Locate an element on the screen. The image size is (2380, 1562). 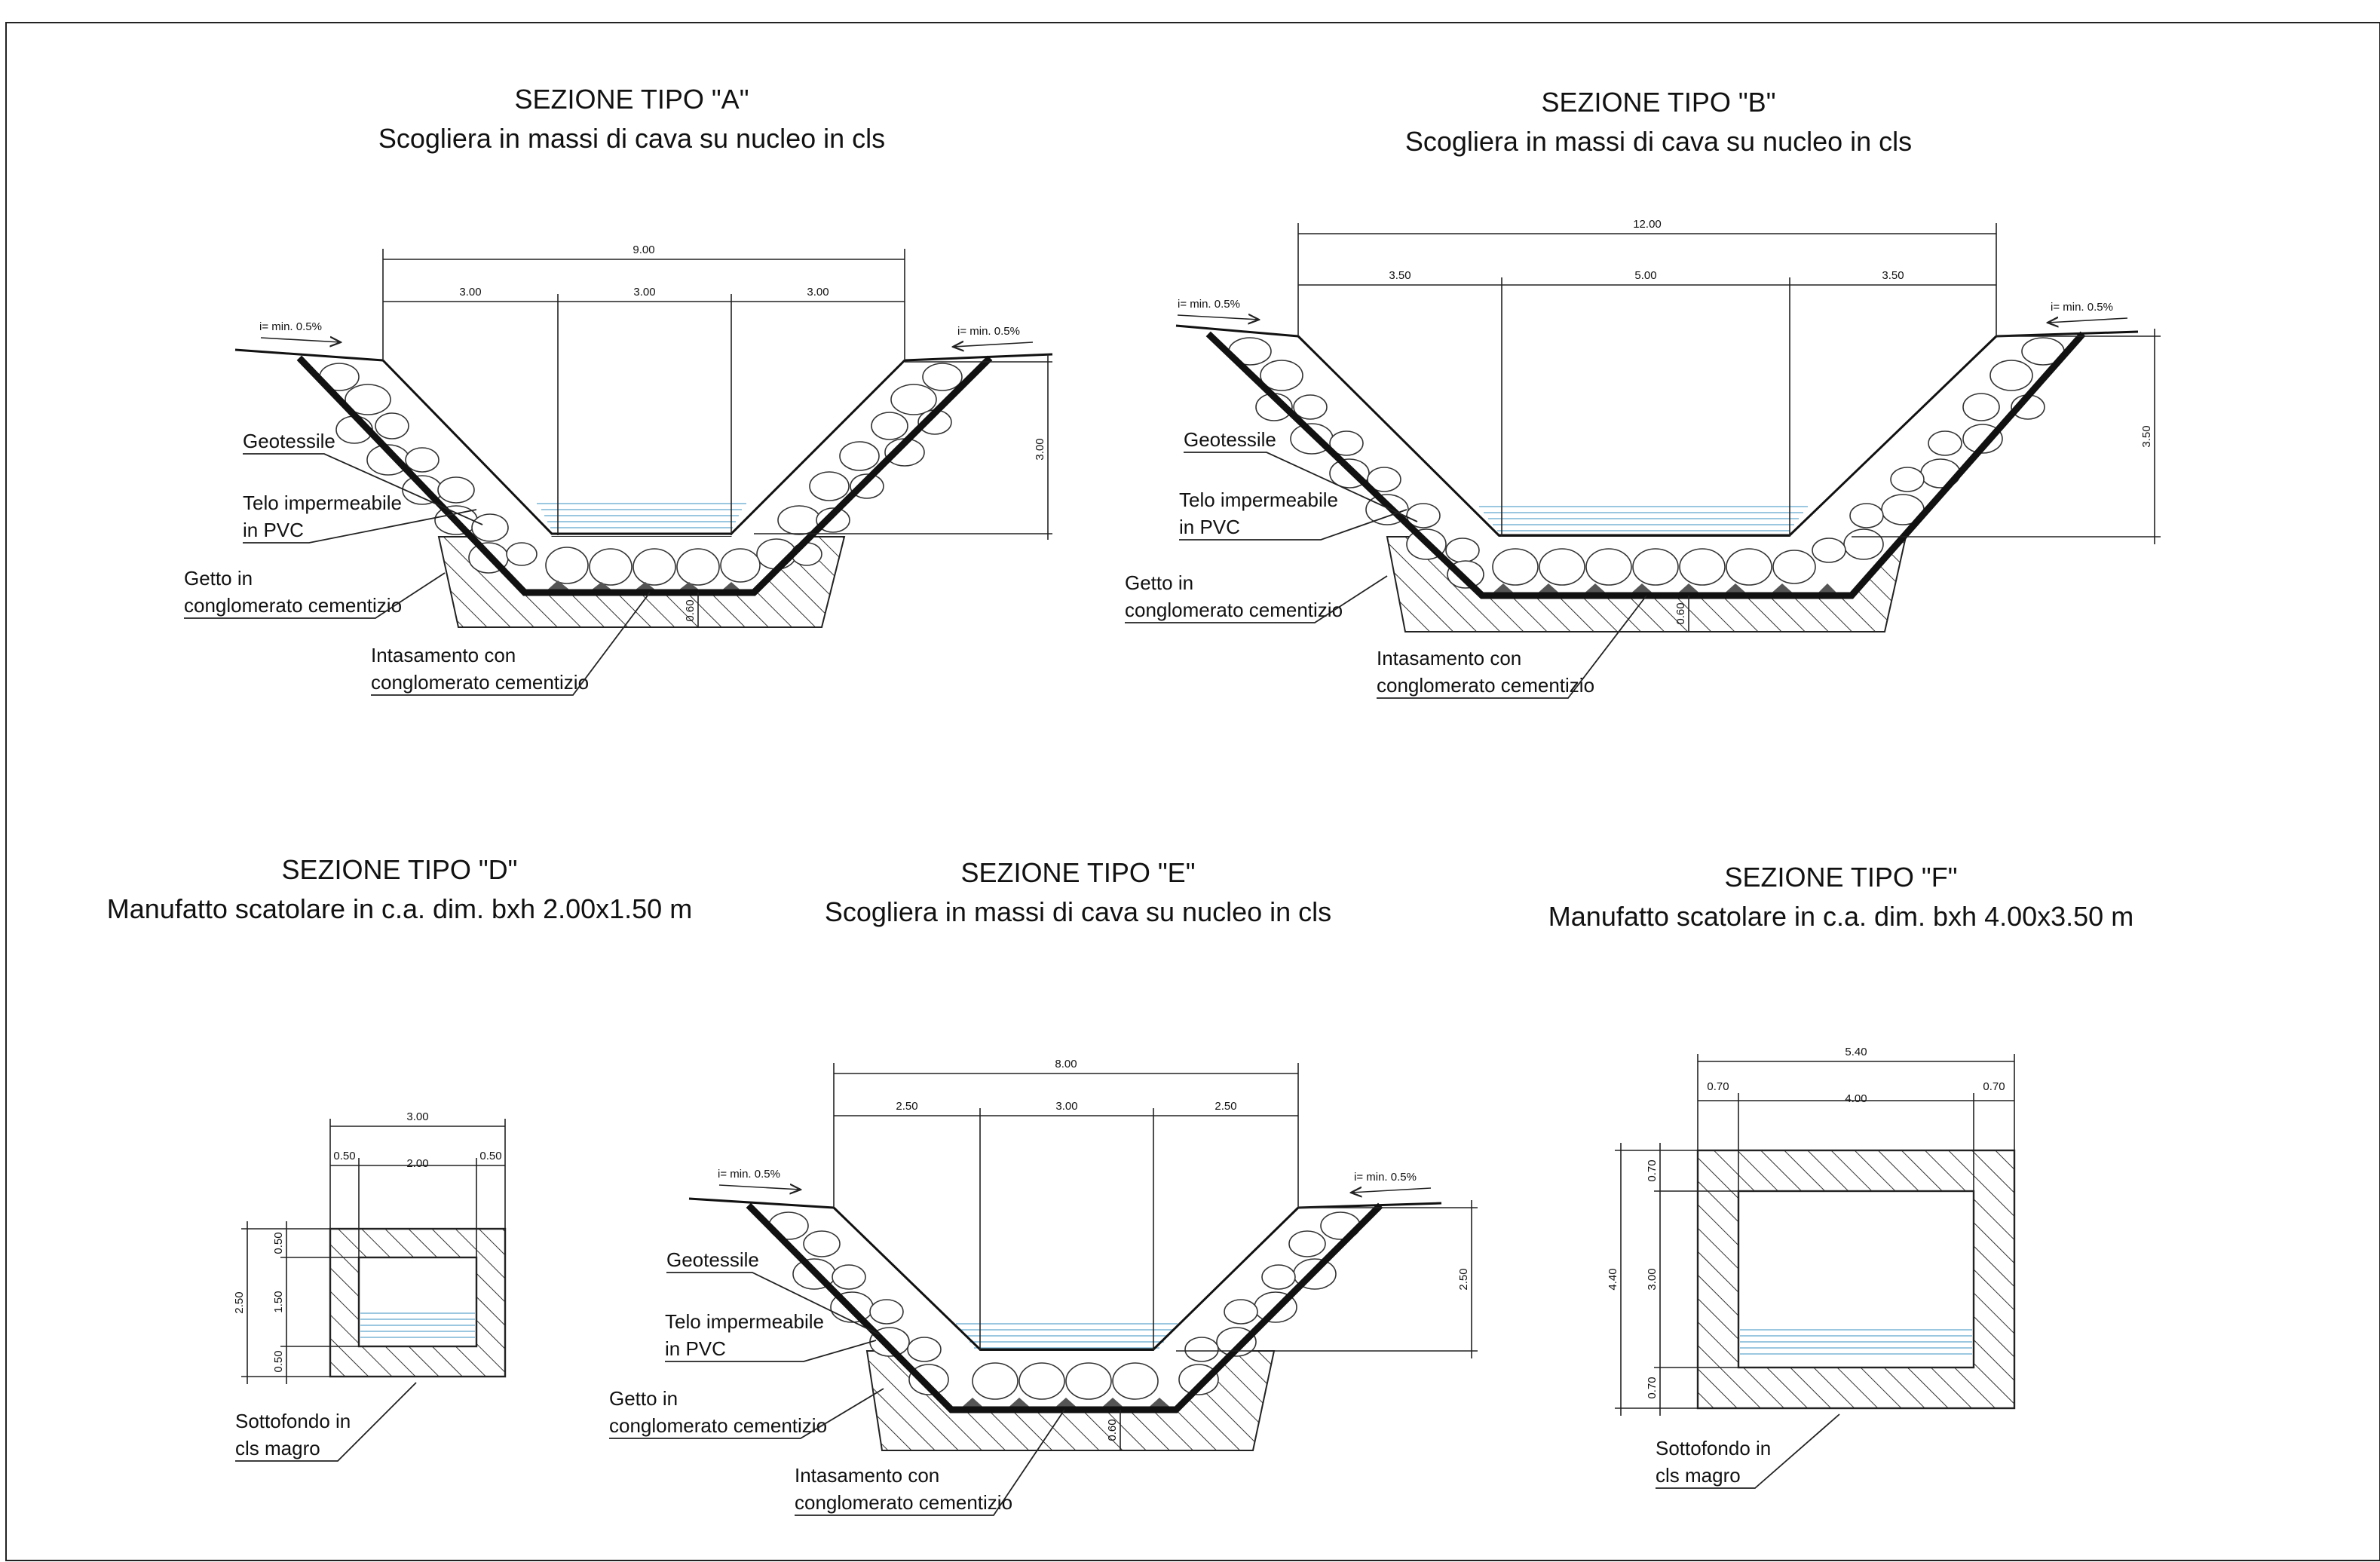
section-e-slope-left-label: i= min. 0.5% is located at coordinates (749, 1174).